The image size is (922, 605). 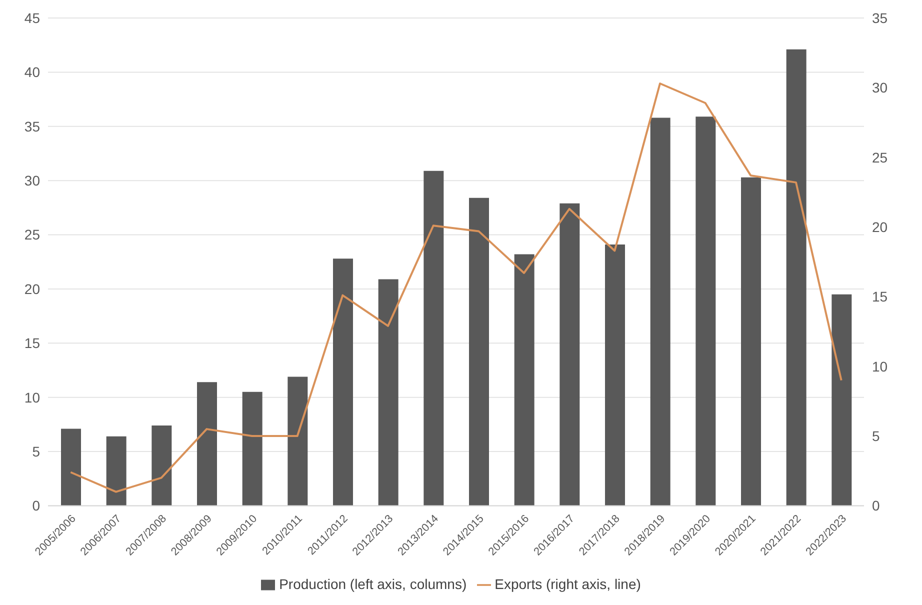 I want to click on y-tick-label: 10, so click(x=32, y=397).